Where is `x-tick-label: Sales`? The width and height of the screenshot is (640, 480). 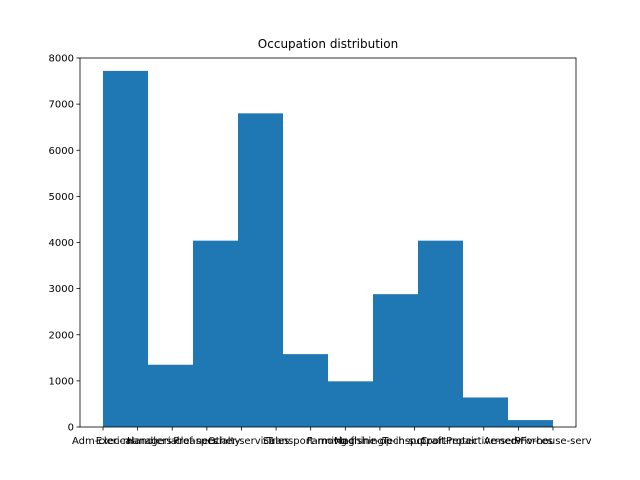
x-tick-label: Sales is located at coordinates (276, 441).